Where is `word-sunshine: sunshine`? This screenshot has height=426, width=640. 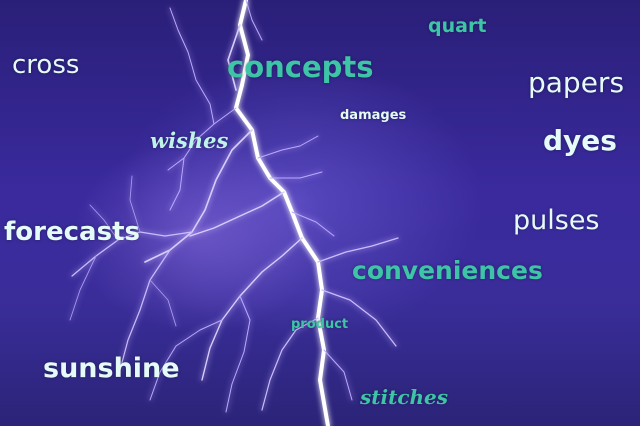
word-sunshine: sunshine is located at coordinates (111, 368).